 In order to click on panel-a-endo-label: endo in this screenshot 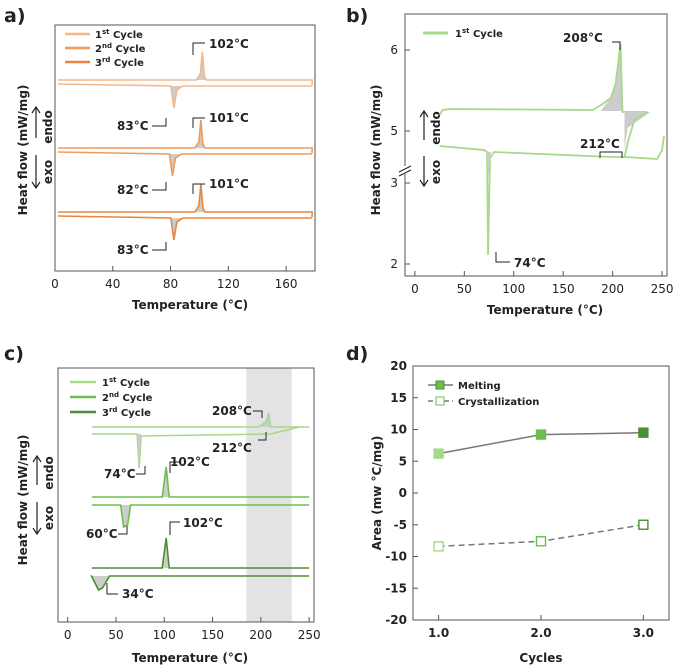, I will do `click(48, 127)`.